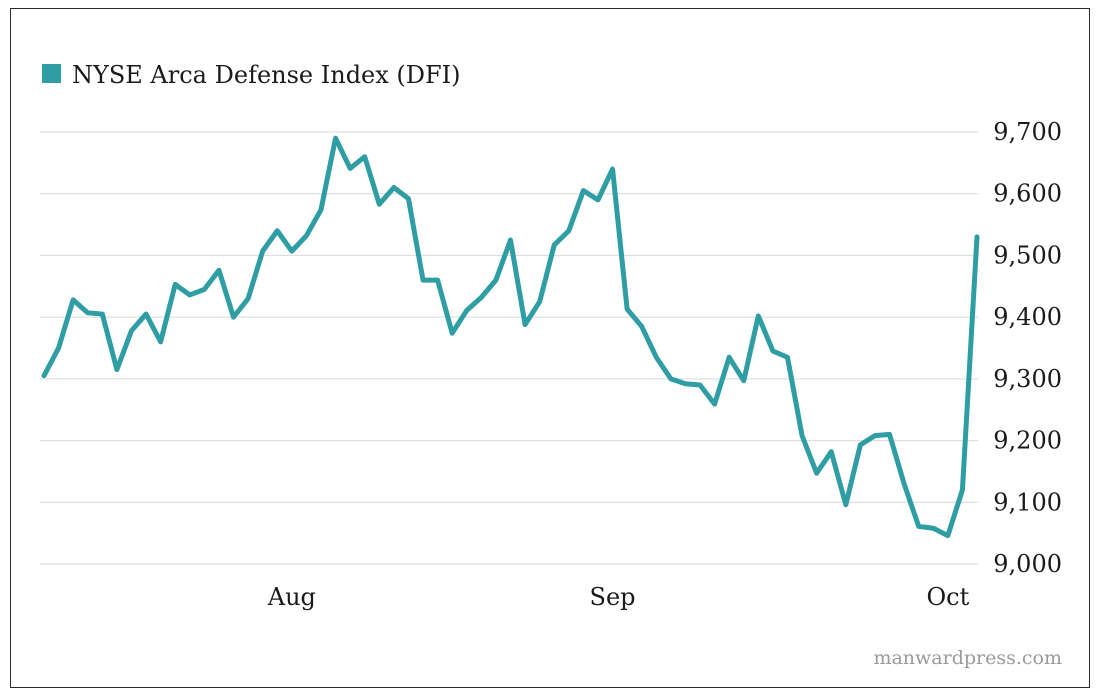 This screenshot has width=1100, height=700. Describe the element at coordinates (1027, 255) in the screenshot. I see `y-tick-label: 9,500` at that location.